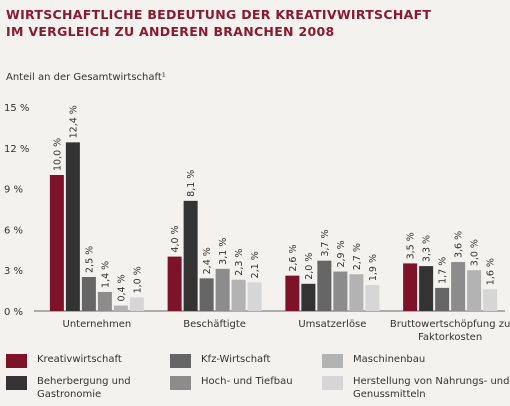 Image resolution: width=510 pixels, height=406 pixels. Describe the element at coordinates (57, 154) in the screenshot. I see `data-label: 10,0 %` at that location.